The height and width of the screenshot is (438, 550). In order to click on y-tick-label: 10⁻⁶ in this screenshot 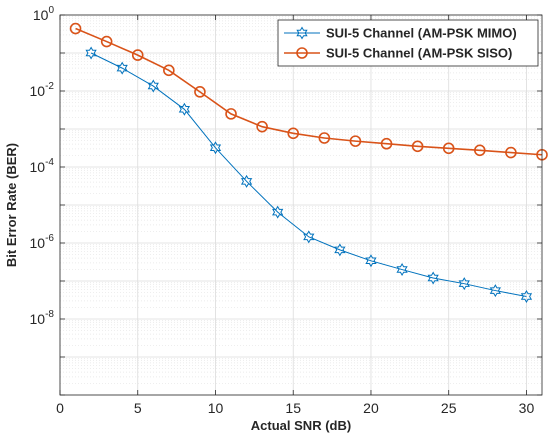, I will do `click(42, 242)`.